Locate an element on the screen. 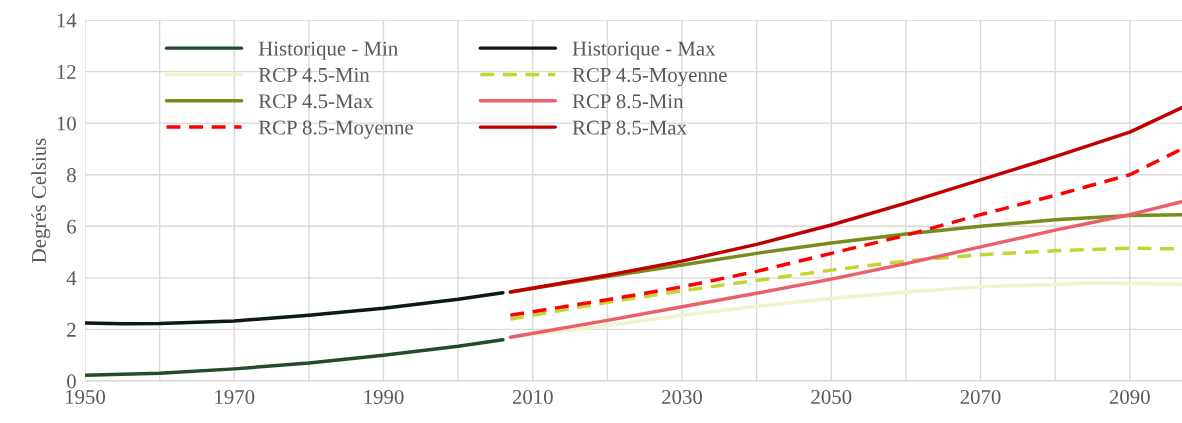 Image resolution: width=1182 pixels, height=423 pixels. y-tick-label: 14 is located at coordinates (67, 20).